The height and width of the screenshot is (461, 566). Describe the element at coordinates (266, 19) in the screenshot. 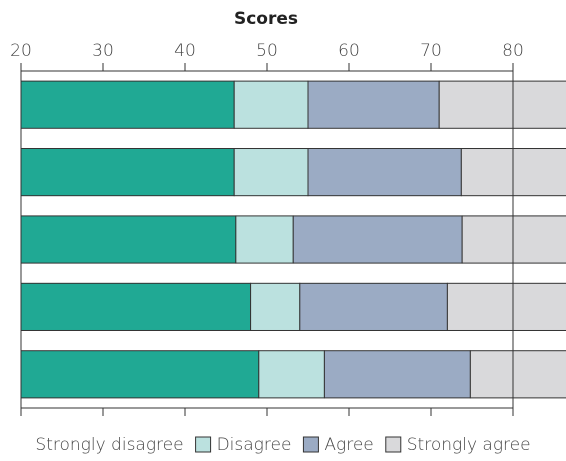

I see `x-axis-title: Scores` at that location.